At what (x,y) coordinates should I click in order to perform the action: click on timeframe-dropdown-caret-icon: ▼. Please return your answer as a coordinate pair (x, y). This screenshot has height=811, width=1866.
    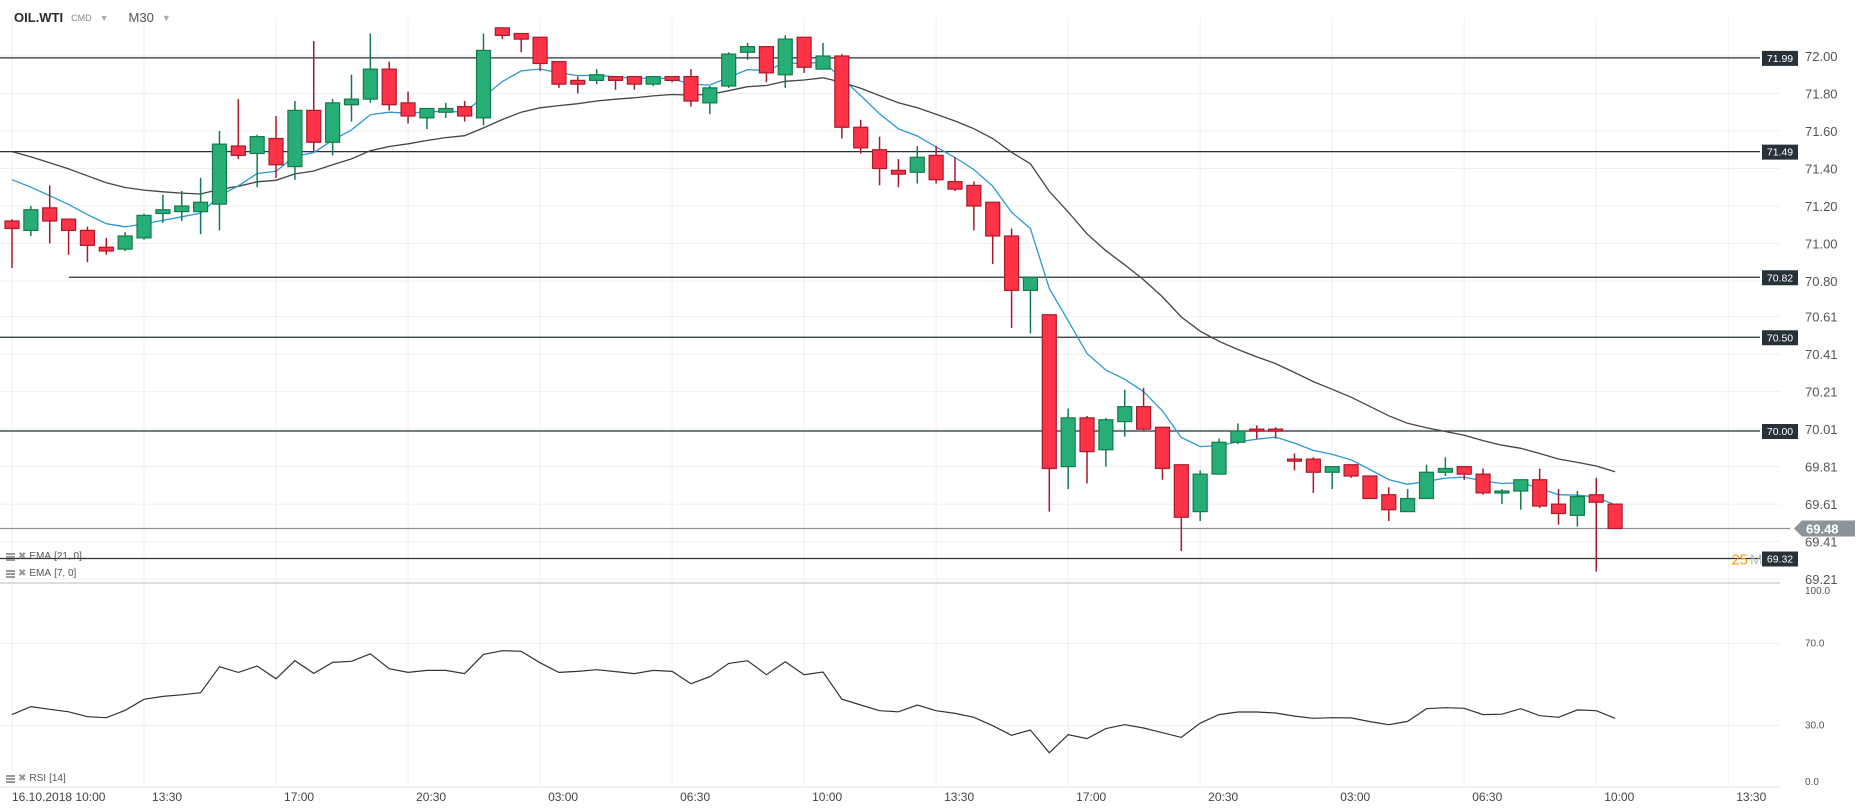
    Looking at the image, I should click on (166, 17).